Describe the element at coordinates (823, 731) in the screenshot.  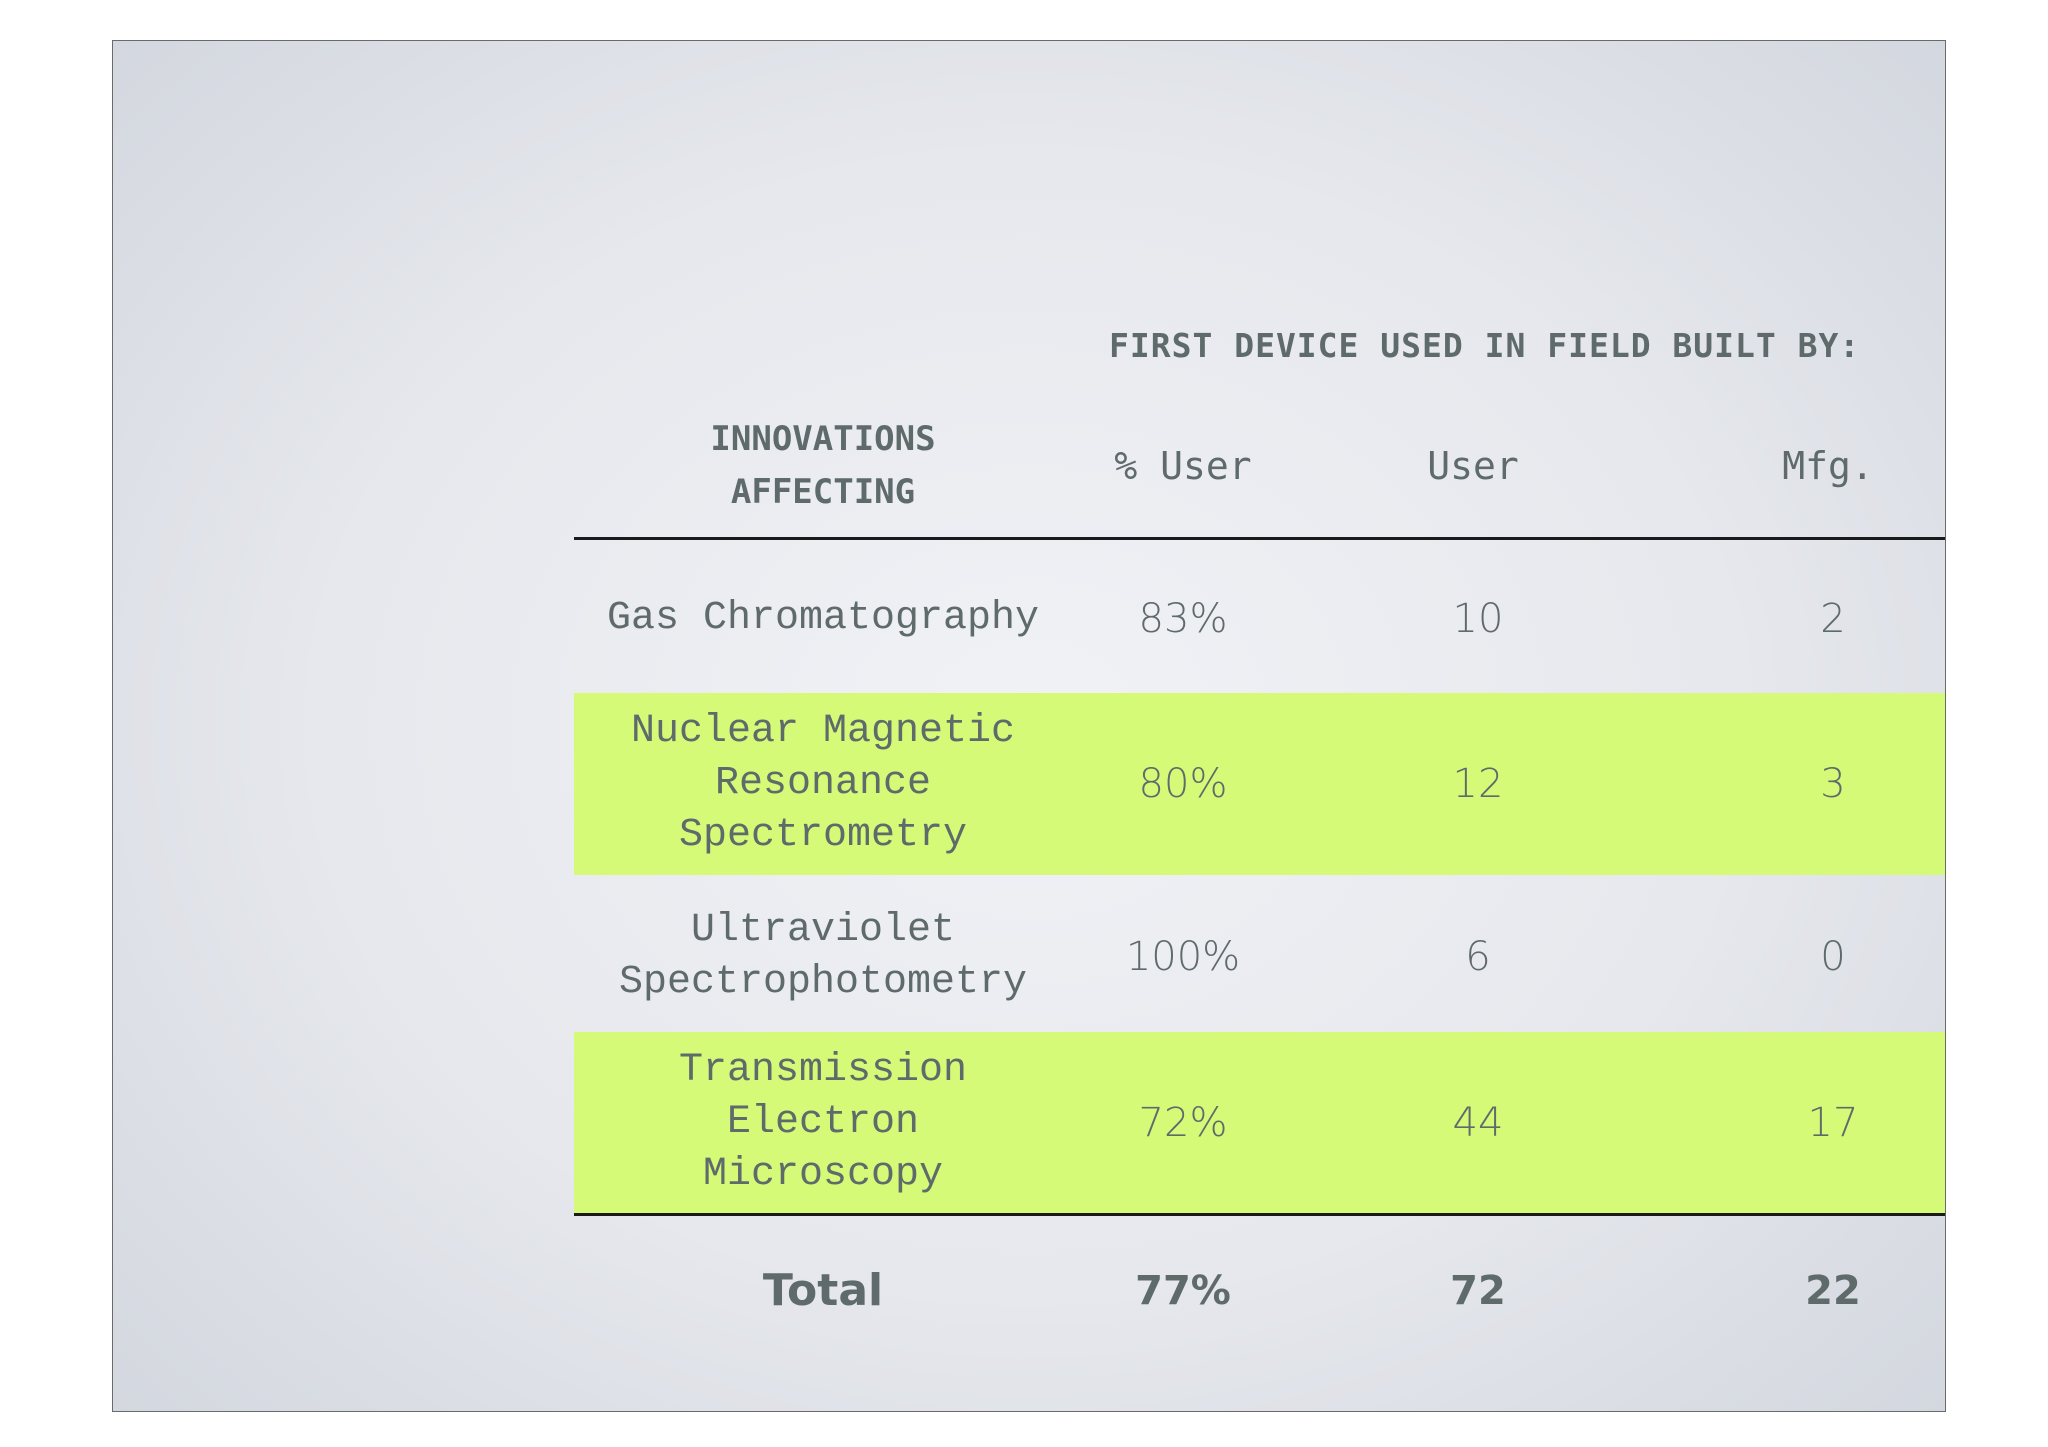
I see `row-name-line: Nuclear Magnetic` at that location.